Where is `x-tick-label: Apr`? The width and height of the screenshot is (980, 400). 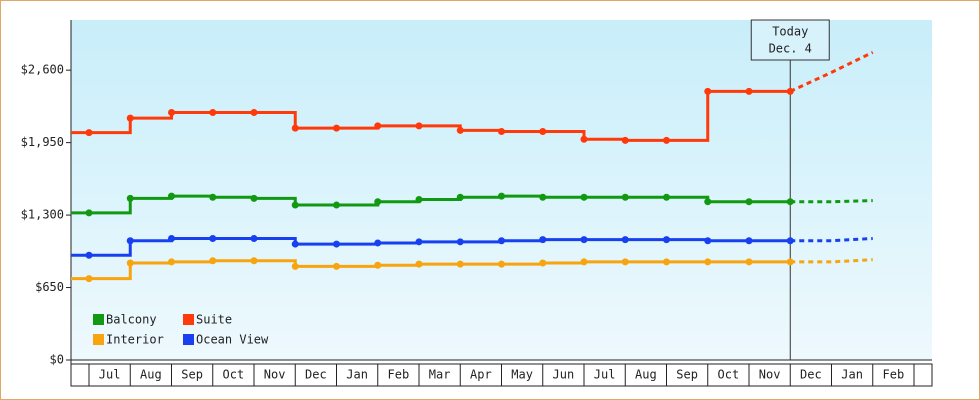 x-tick-label: Apr is located at coordinates (481, 375).